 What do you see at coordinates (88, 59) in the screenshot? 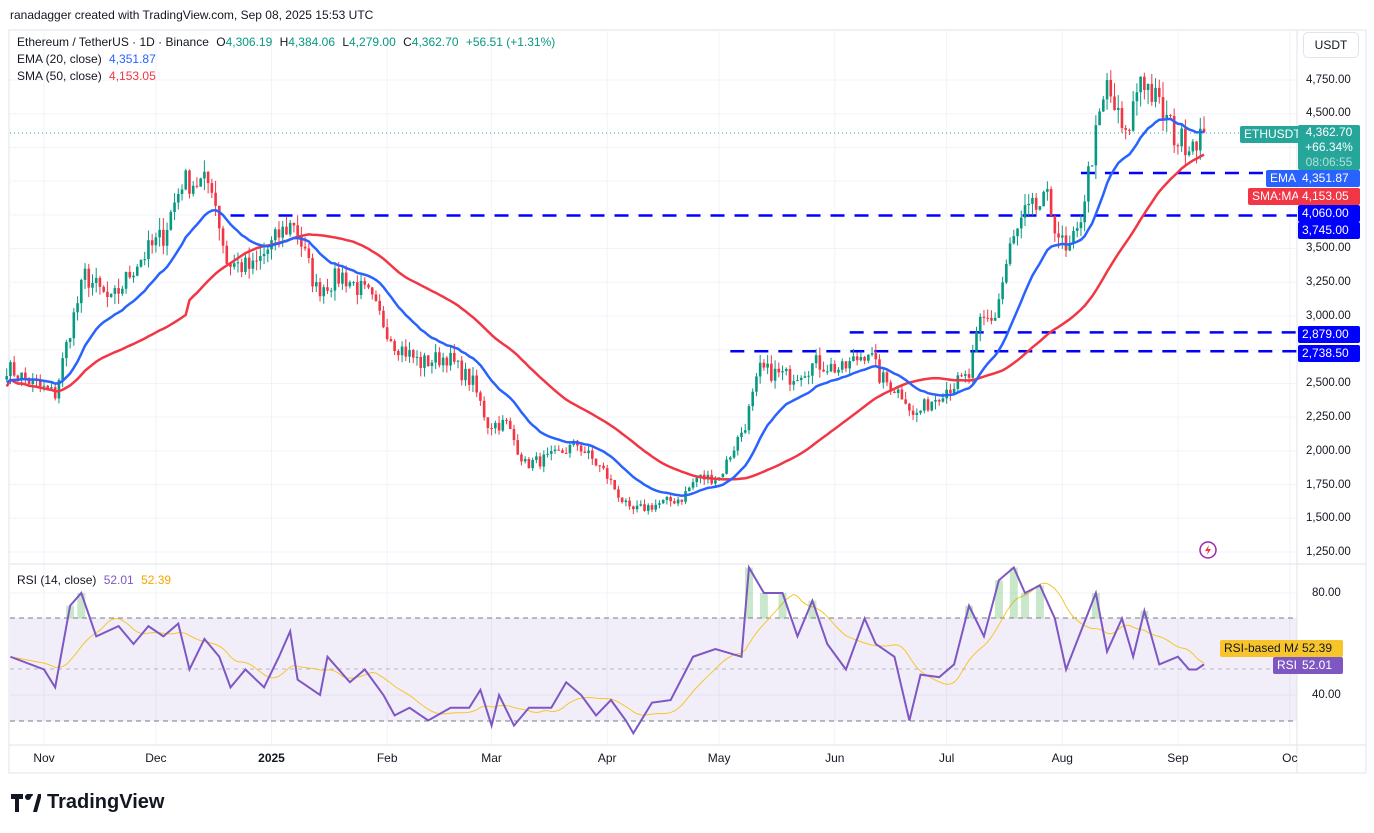
I see `ema-legend: EMA (20, close) 4,351.87` at bounding box center [88, 59].